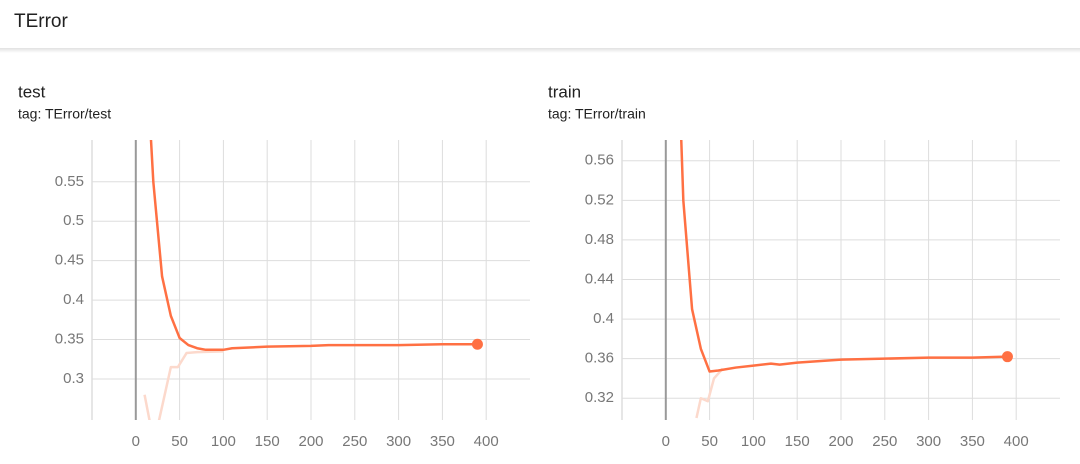 This screenshot has width=1080, height=464. Describe the element at coordinates (69, 181) in the screenshot. I see `y-tick-label: 0.55` at that location.